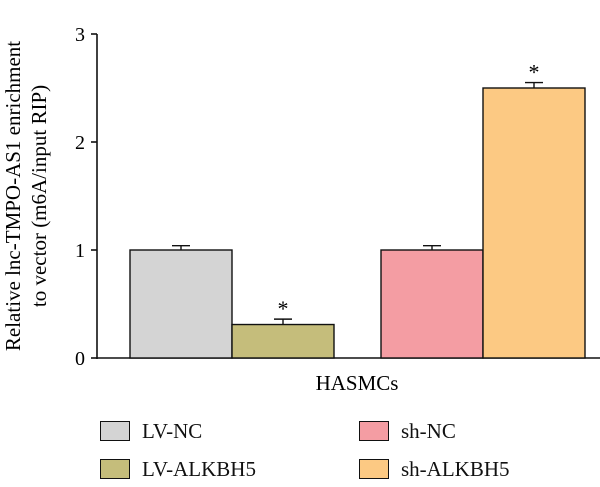 This screenshot has height=487, width=600. Describe the element at coordinates (39, 196) in the screenshot. I see `y-axis-title-line: to vector (m6A/input RIP)` at that location.